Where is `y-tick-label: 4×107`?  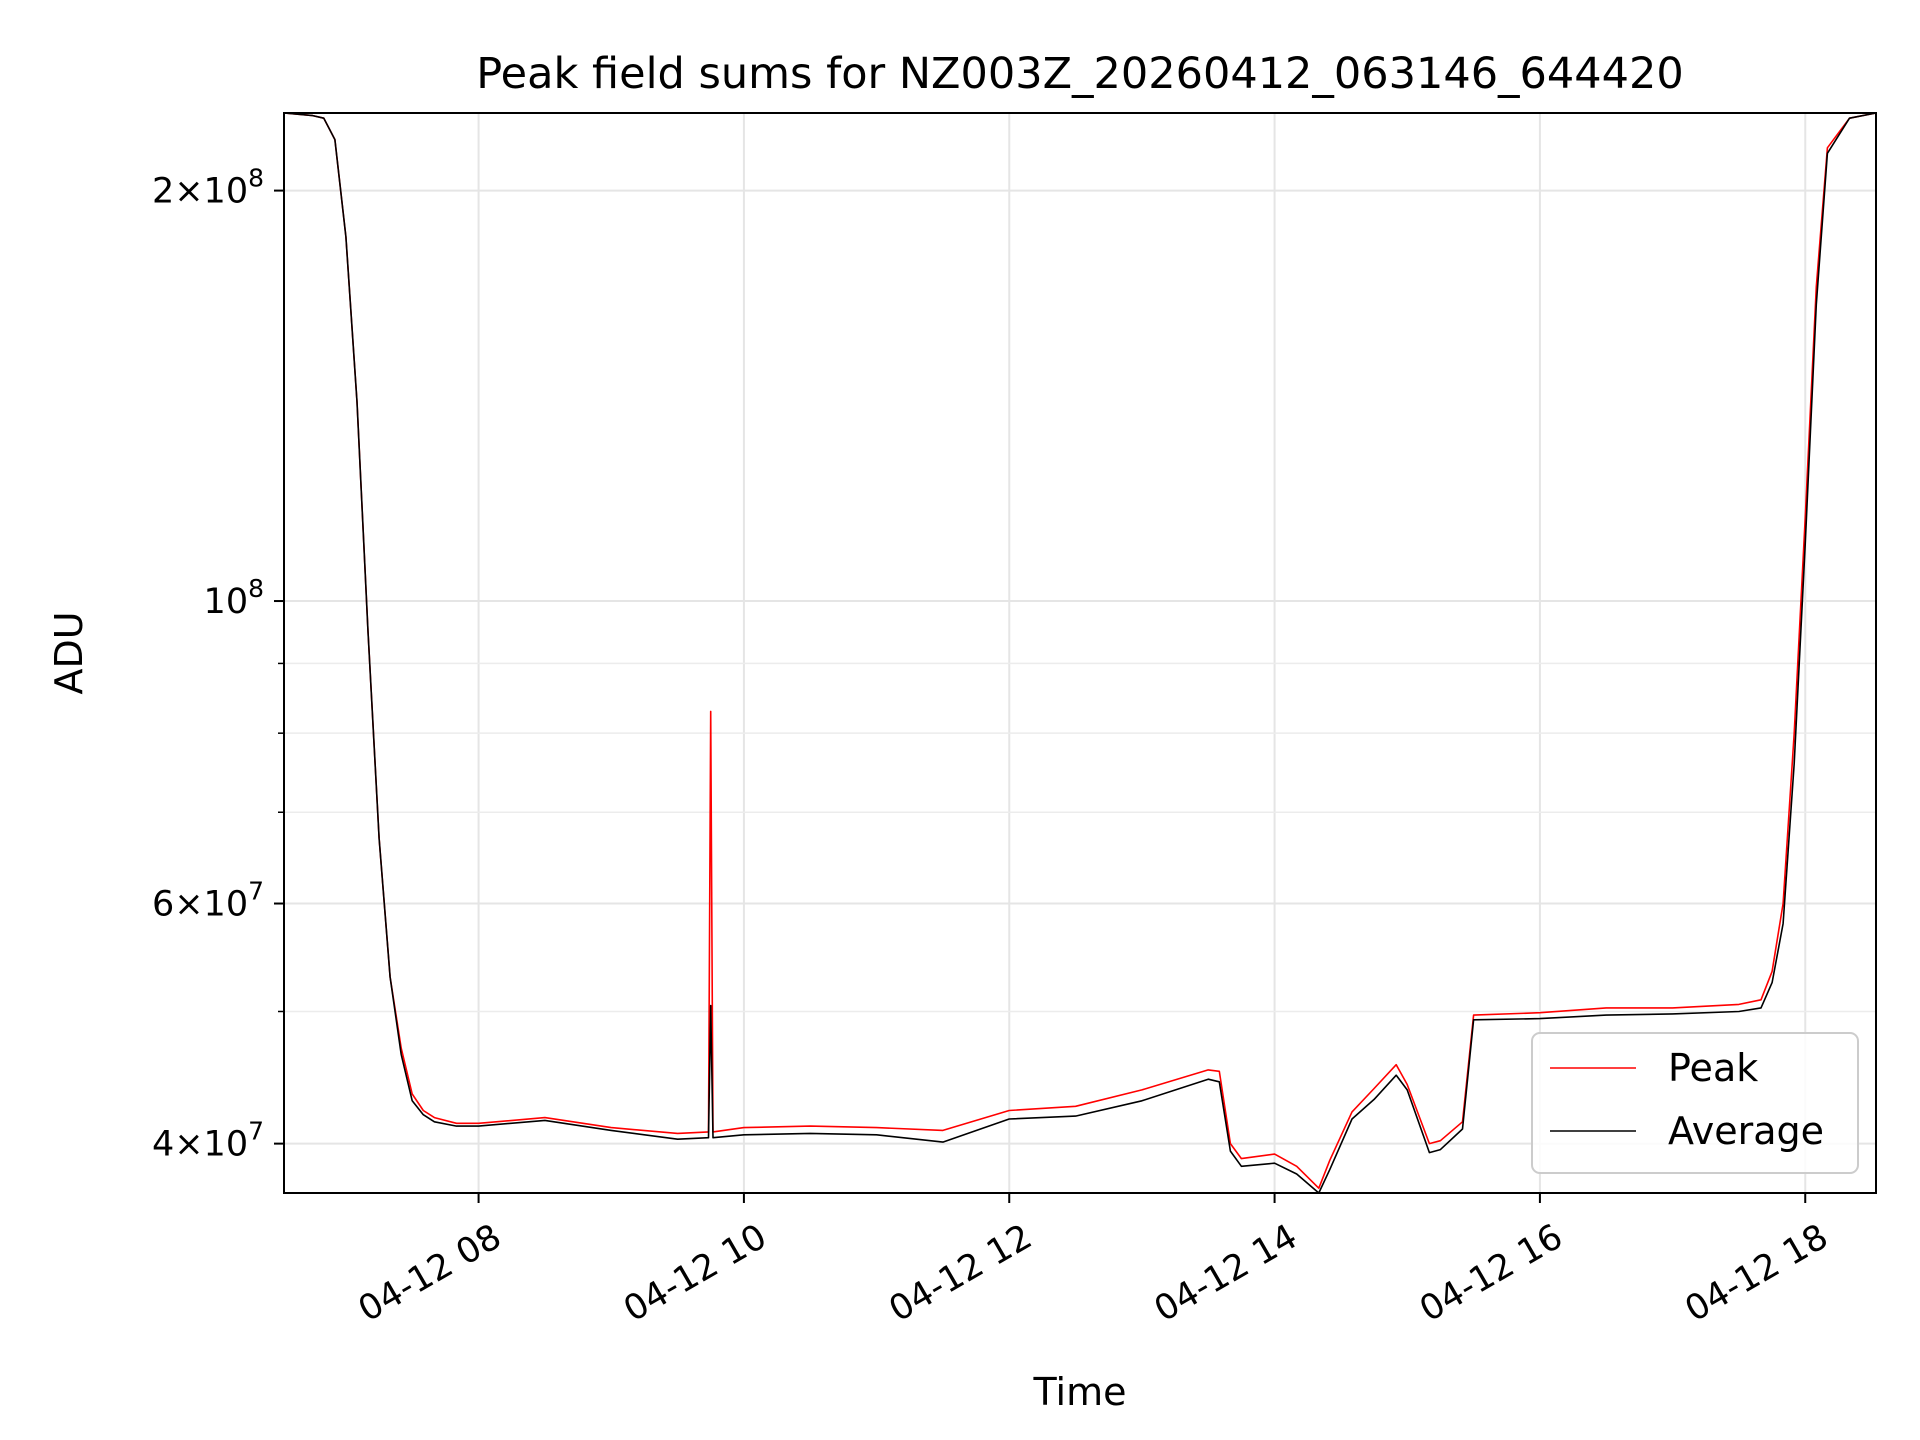
y-tick-label: 4×107 is located at coordinates (208, 1141).